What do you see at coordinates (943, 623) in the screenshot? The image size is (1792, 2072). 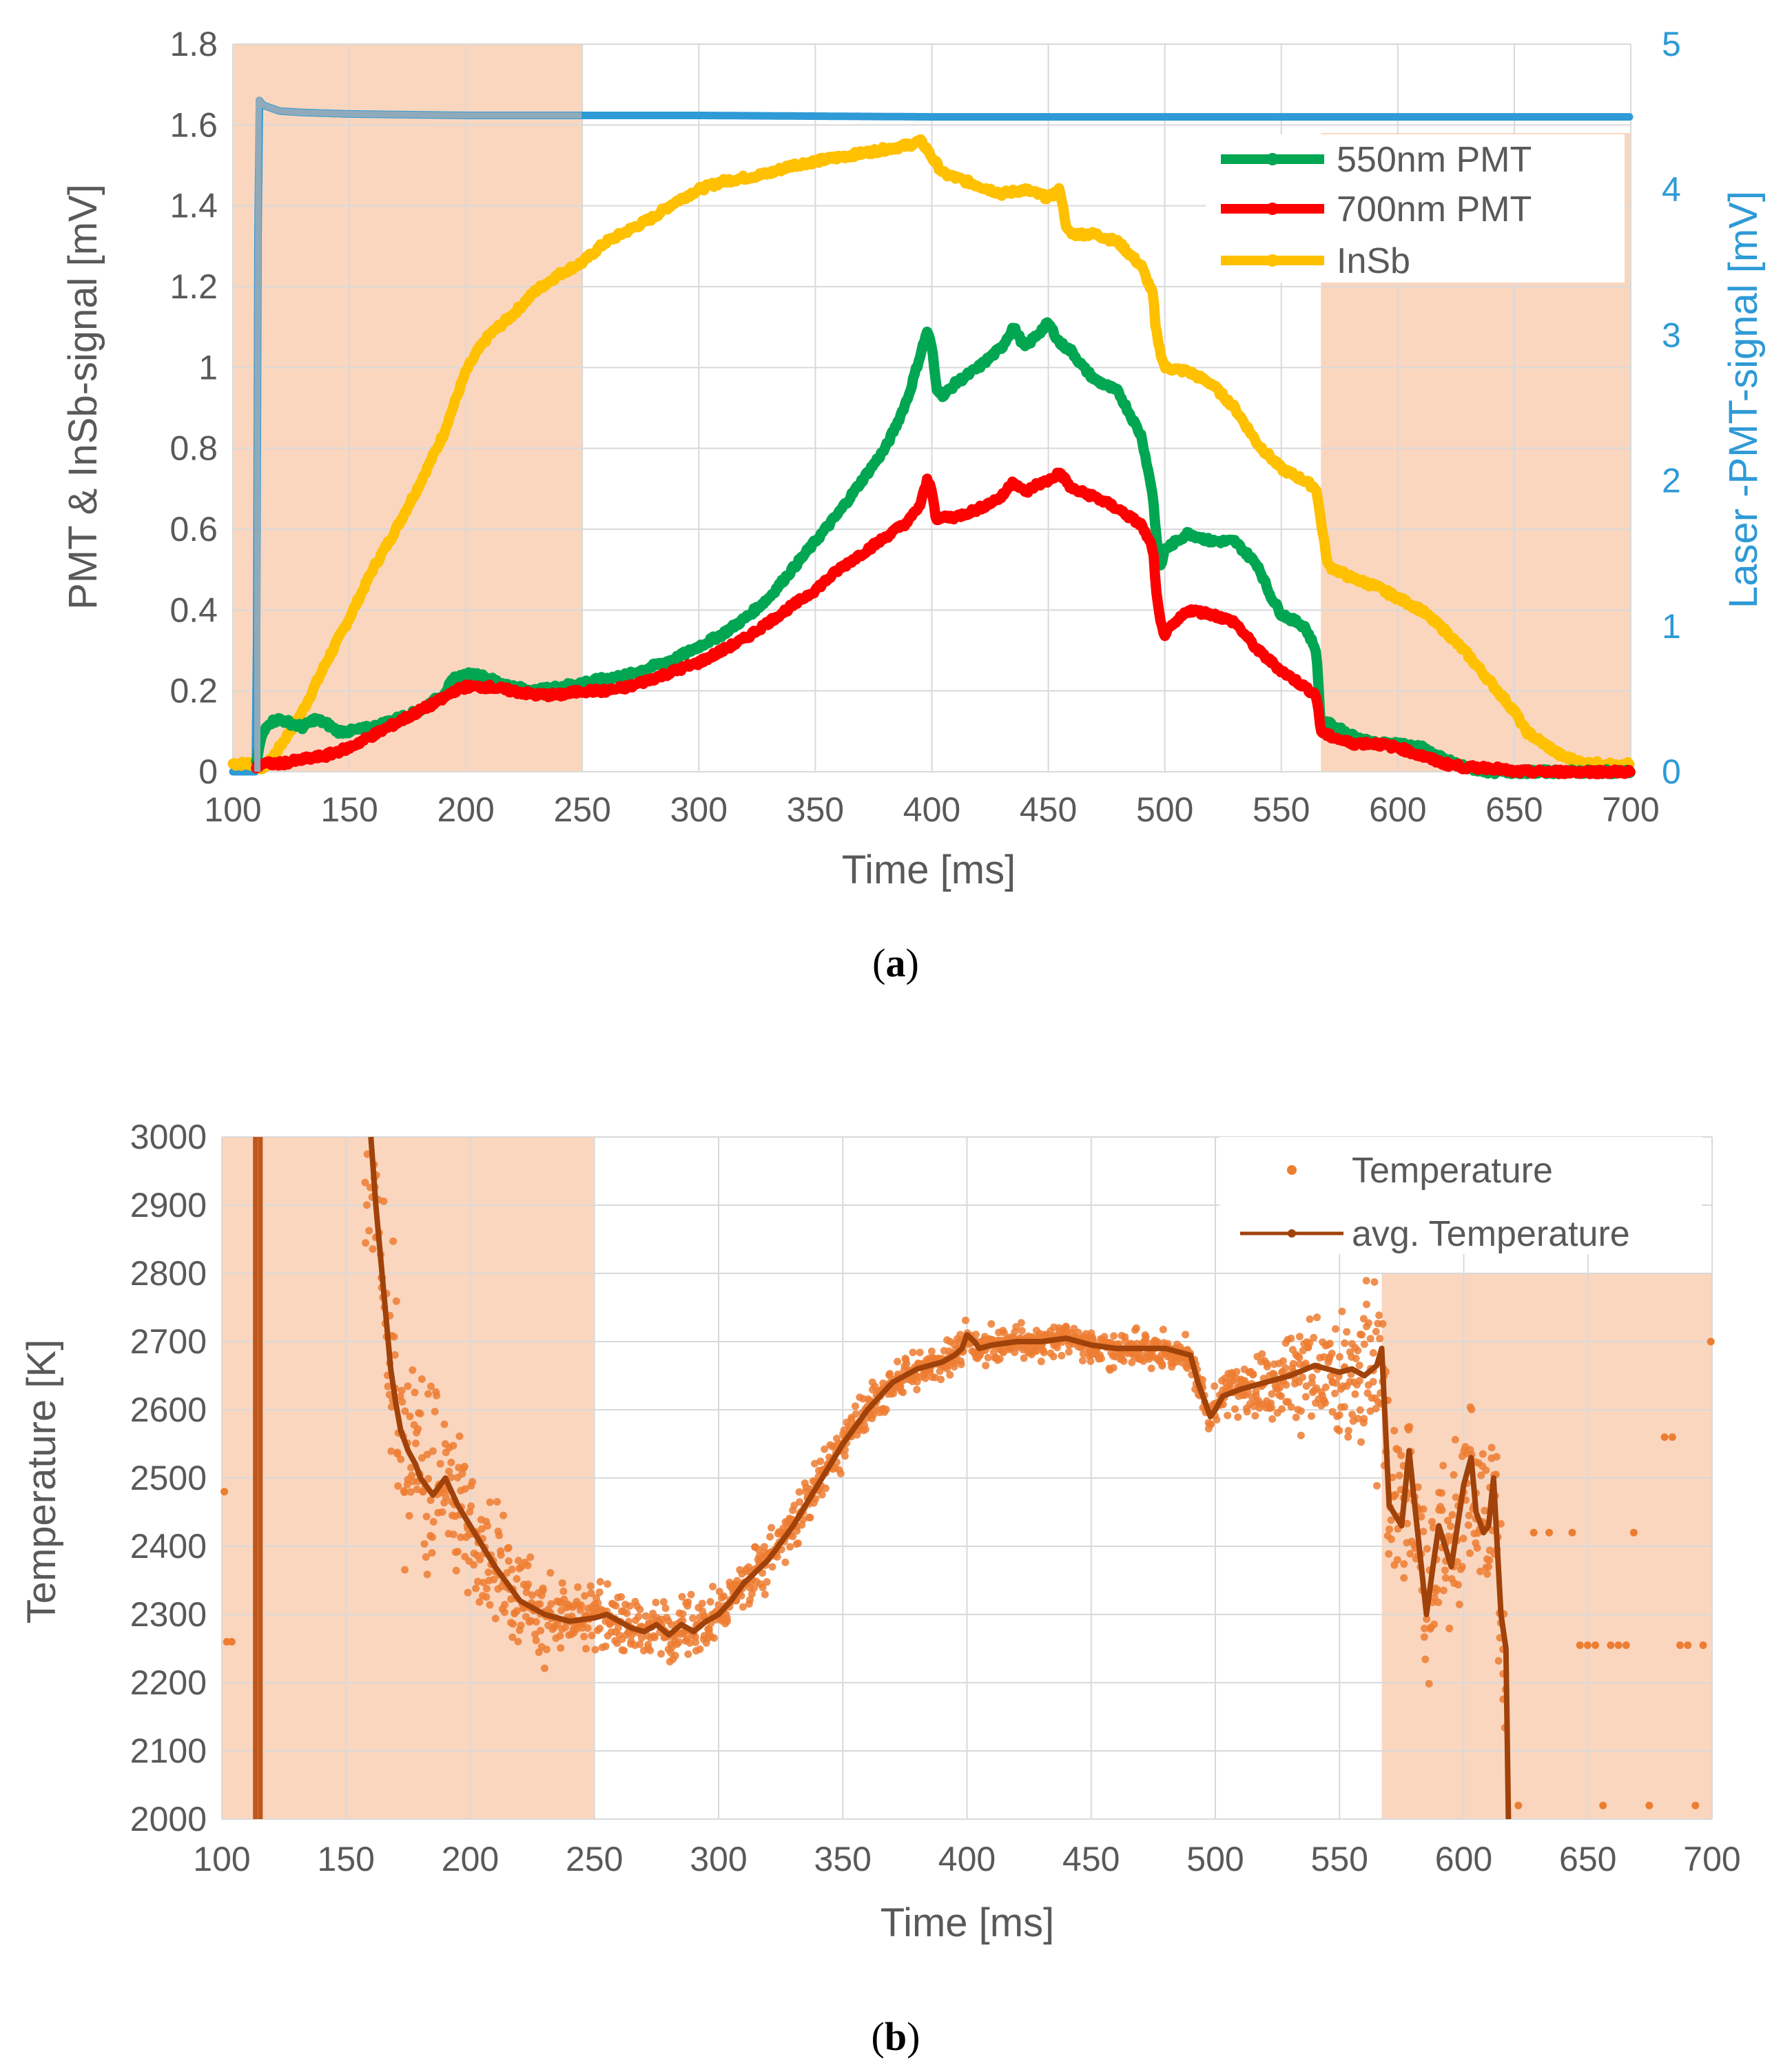 I see `series-line-700nm-pmt` at bounding box center [943, 623].